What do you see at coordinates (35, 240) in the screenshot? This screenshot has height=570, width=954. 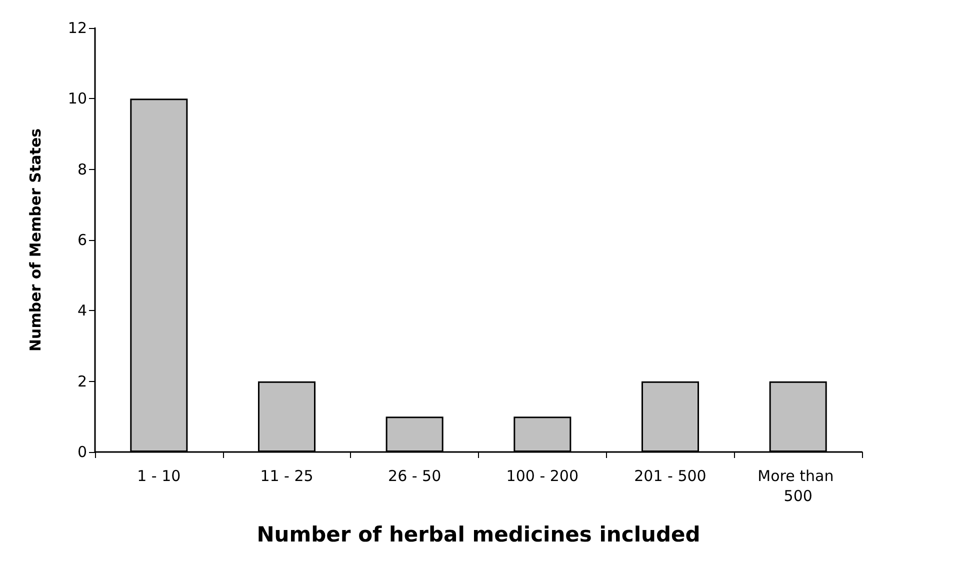 I see `y-axis-title: Number of Member States` at bounding box center [35, 240].